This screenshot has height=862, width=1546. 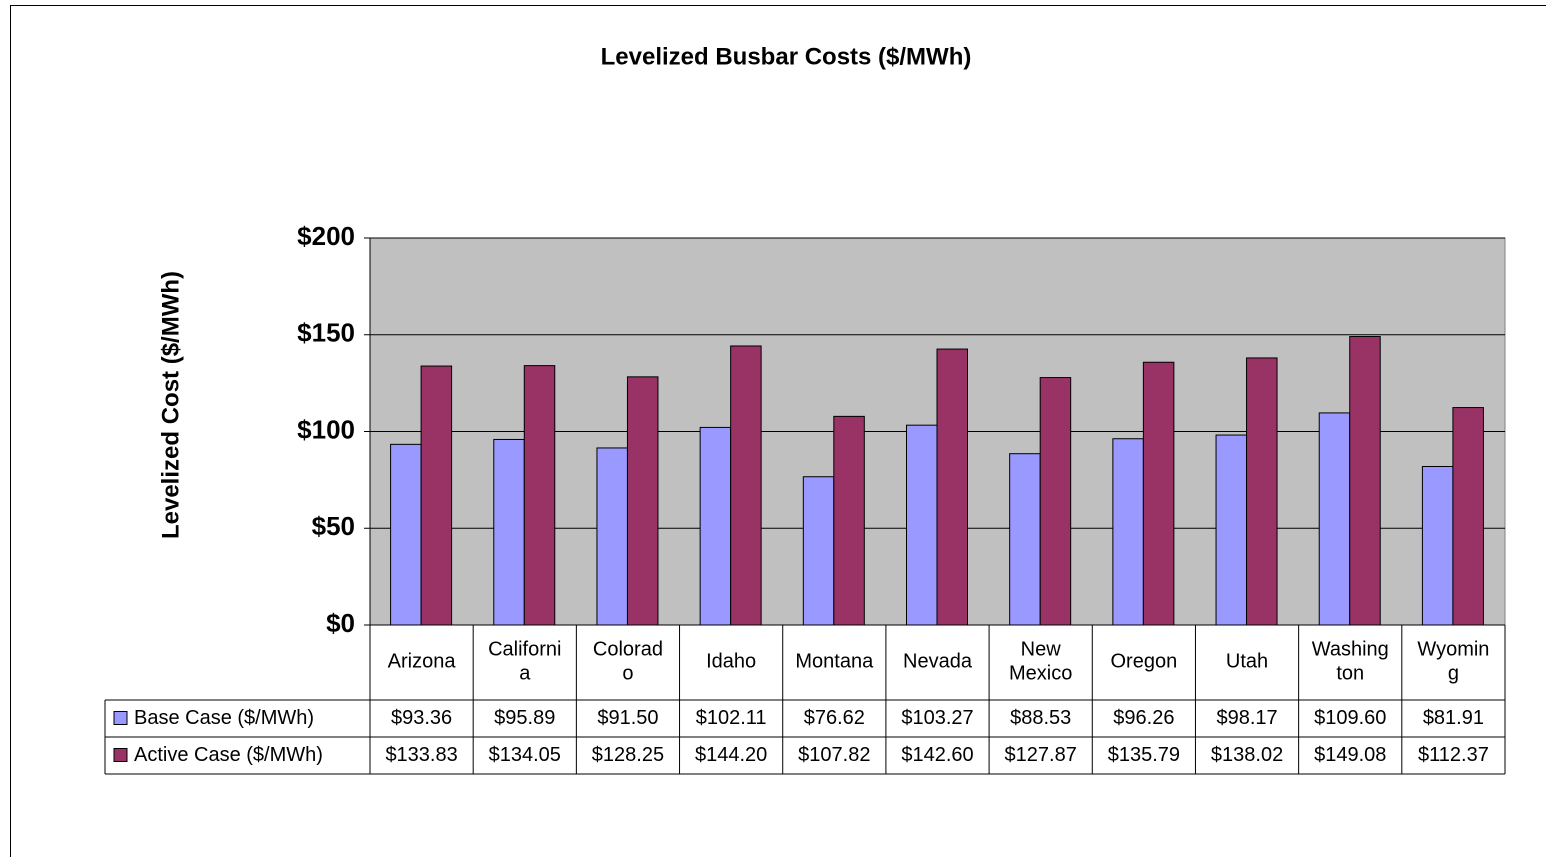 I want to click on data-label: $95.89, so click(x=524, y=718).